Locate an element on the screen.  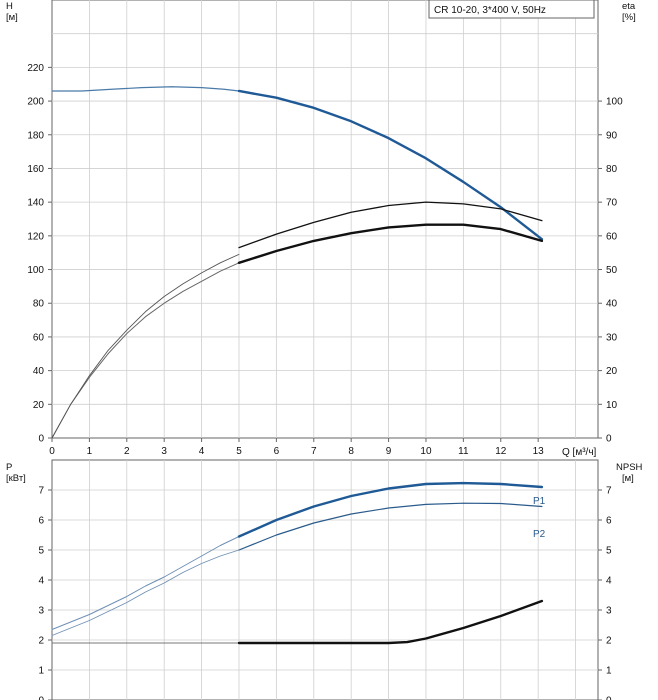
y-right-tick-label: 90 is located at coordinates (612, 135).